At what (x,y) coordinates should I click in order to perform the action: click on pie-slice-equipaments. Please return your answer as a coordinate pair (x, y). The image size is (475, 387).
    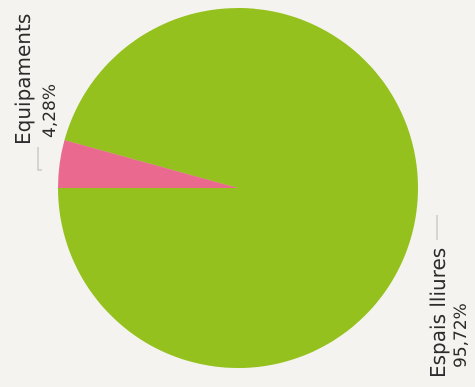
    Looking at the image, I should click on (148, 164).